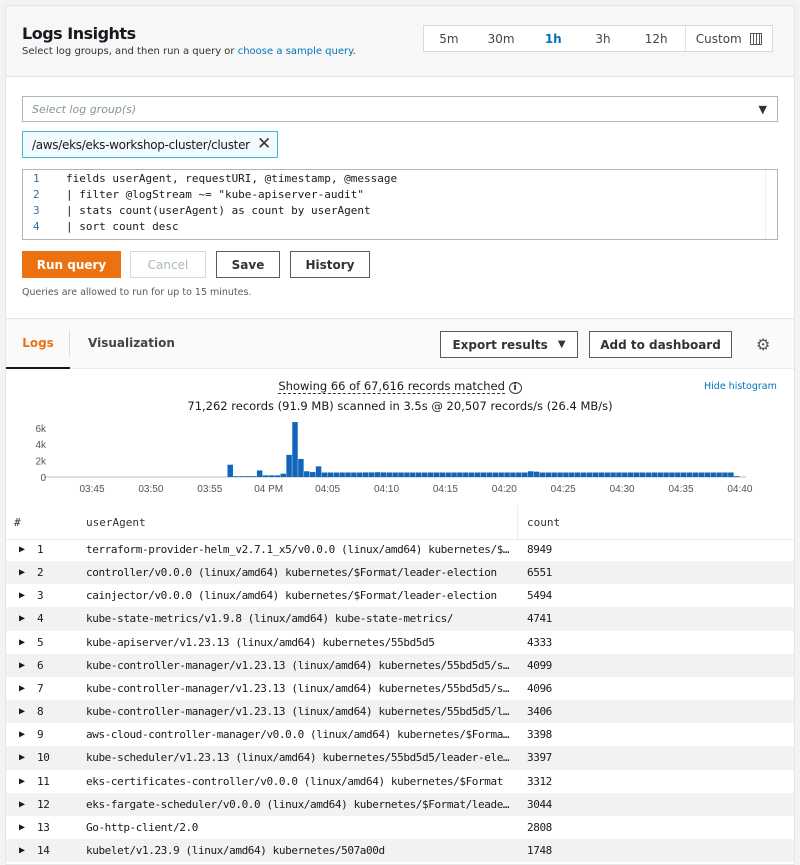  I want to click on sample-query-link: choose a sample query, so click(295, 51).